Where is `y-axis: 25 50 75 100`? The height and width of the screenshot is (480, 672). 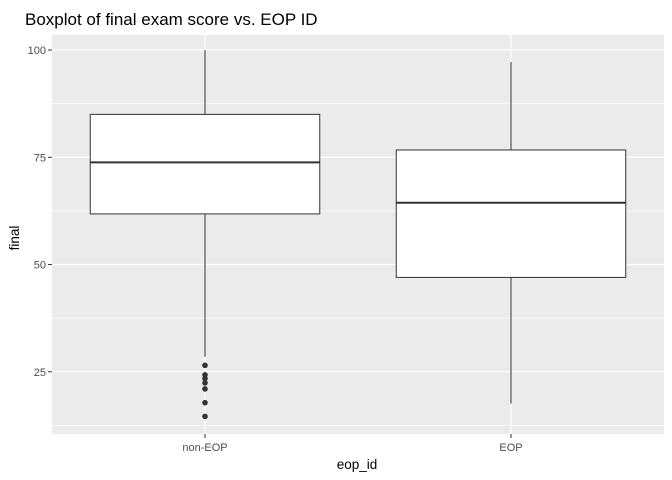 y-axis: 25 50 75 100 is located at coordinates (40, 212).